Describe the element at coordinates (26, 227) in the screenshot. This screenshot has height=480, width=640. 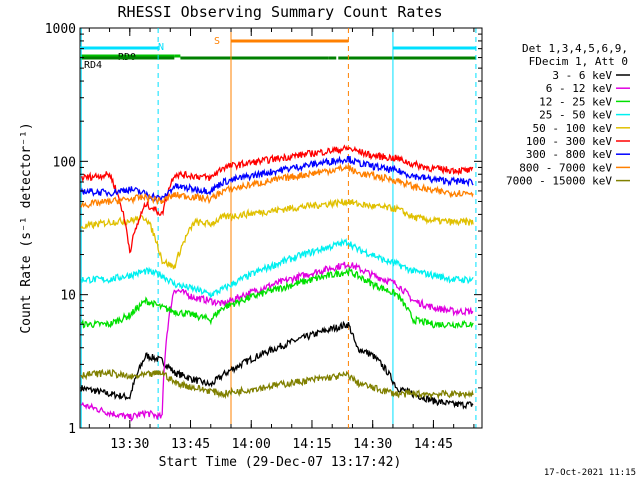
I see `y-axis-label: Count Rate (s⁻¹ detector⁻¹)` at that location.